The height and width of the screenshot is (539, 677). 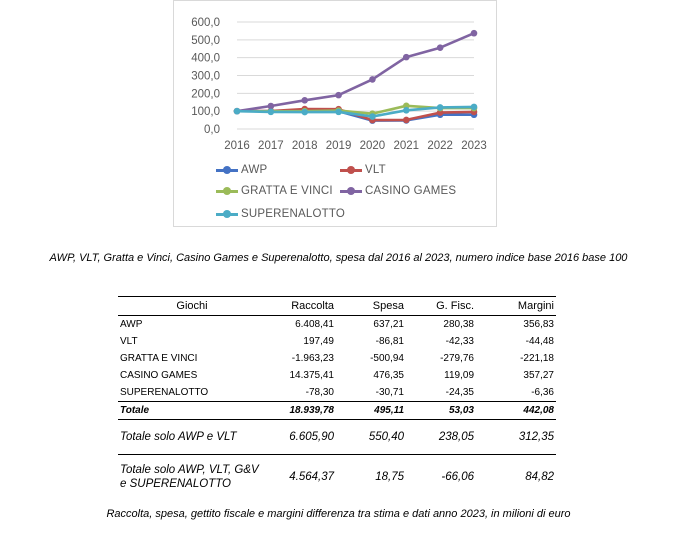 What do you see at coordinates (406, 146) in the screenshot?
I see `x-tick-label: 2021` at bounding box center [406, 146].